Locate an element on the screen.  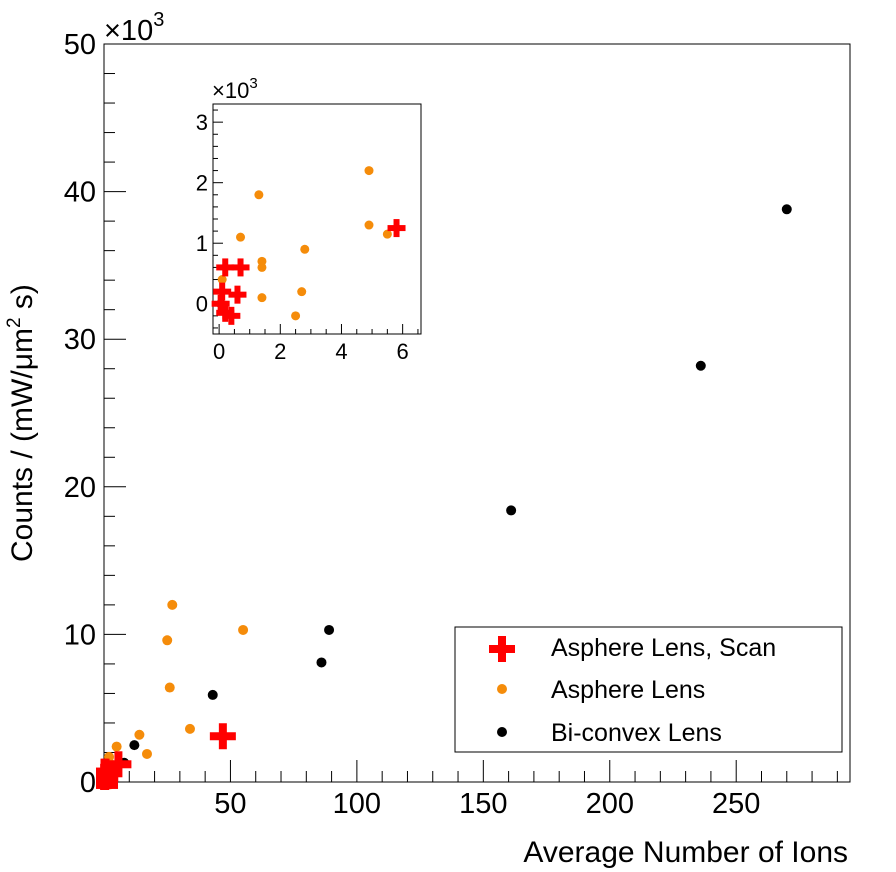
inset-y-tick-label: 0 is located at coordinates (202, 304).